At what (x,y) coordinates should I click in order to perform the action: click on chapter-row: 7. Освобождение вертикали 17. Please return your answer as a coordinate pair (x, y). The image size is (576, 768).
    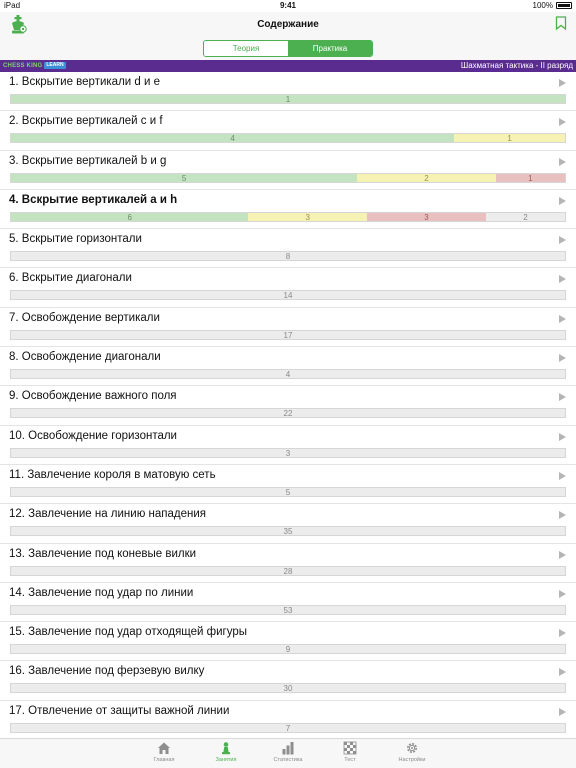
    Looking at the image, I should click on (288, 328).